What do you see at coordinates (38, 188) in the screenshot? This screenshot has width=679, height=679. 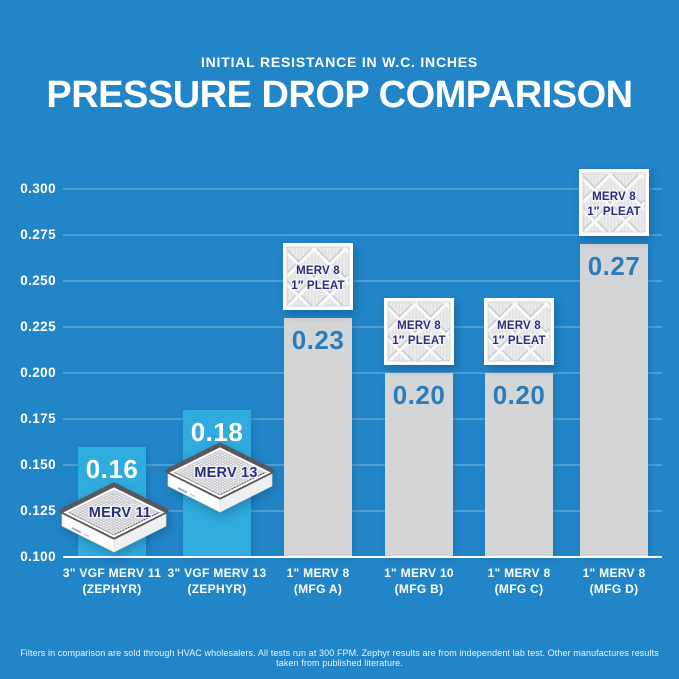 I see `y-axis-tick-label: 0.300` at bounding box center [38, 188].